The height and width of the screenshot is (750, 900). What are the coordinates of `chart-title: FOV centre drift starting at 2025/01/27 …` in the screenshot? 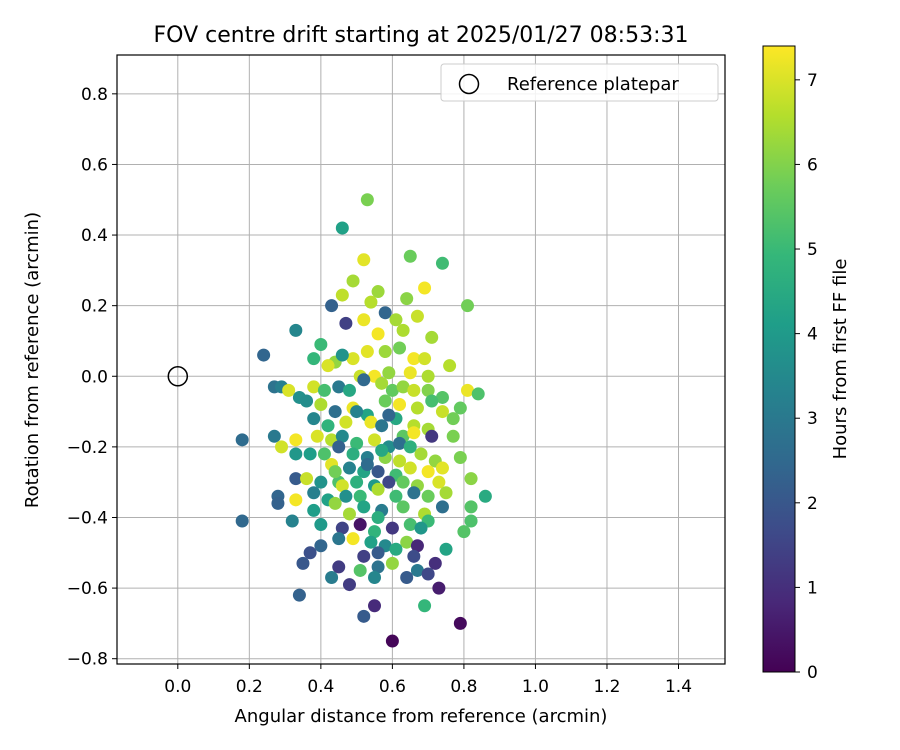 It's located at (421, 35).